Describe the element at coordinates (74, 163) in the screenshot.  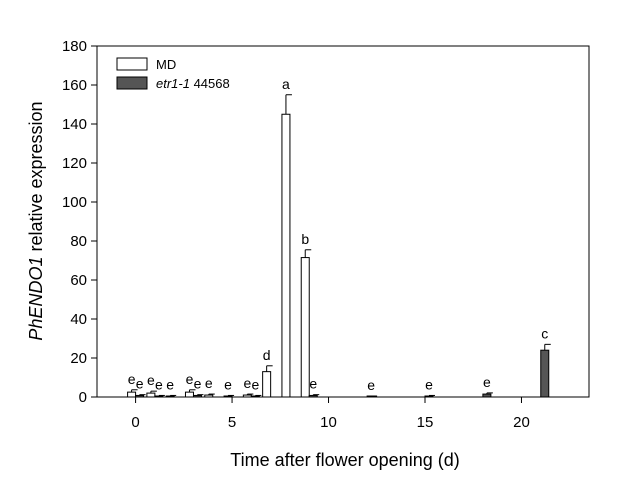
I see `y-tick-label: 120` at that location.